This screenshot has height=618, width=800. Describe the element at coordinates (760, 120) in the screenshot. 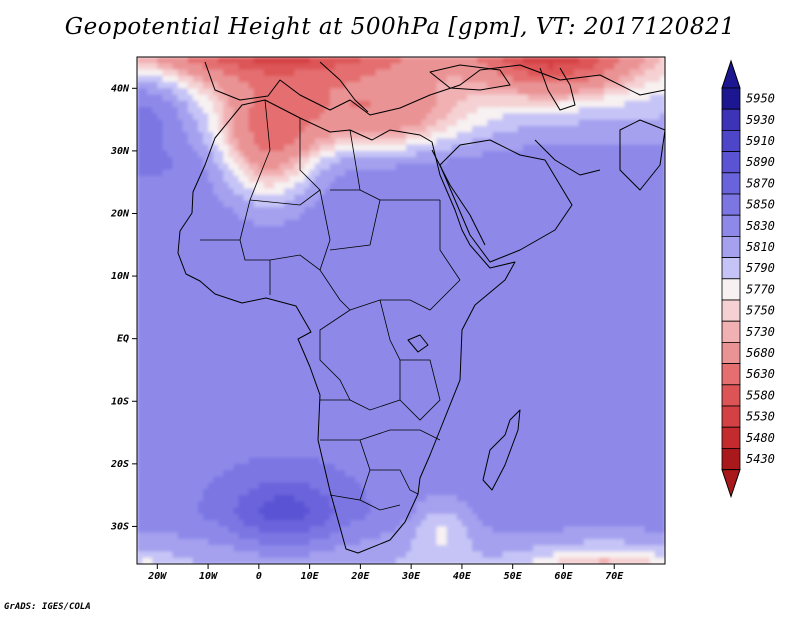

I see `colorbar-label: 5930` at that location.